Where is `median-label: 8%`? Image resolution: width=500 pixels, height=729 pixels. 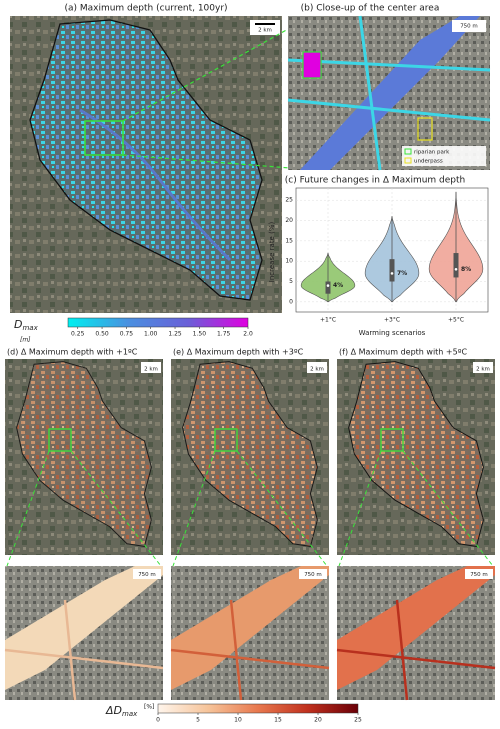
median-label: 8% is located at coordinates (466, 269).